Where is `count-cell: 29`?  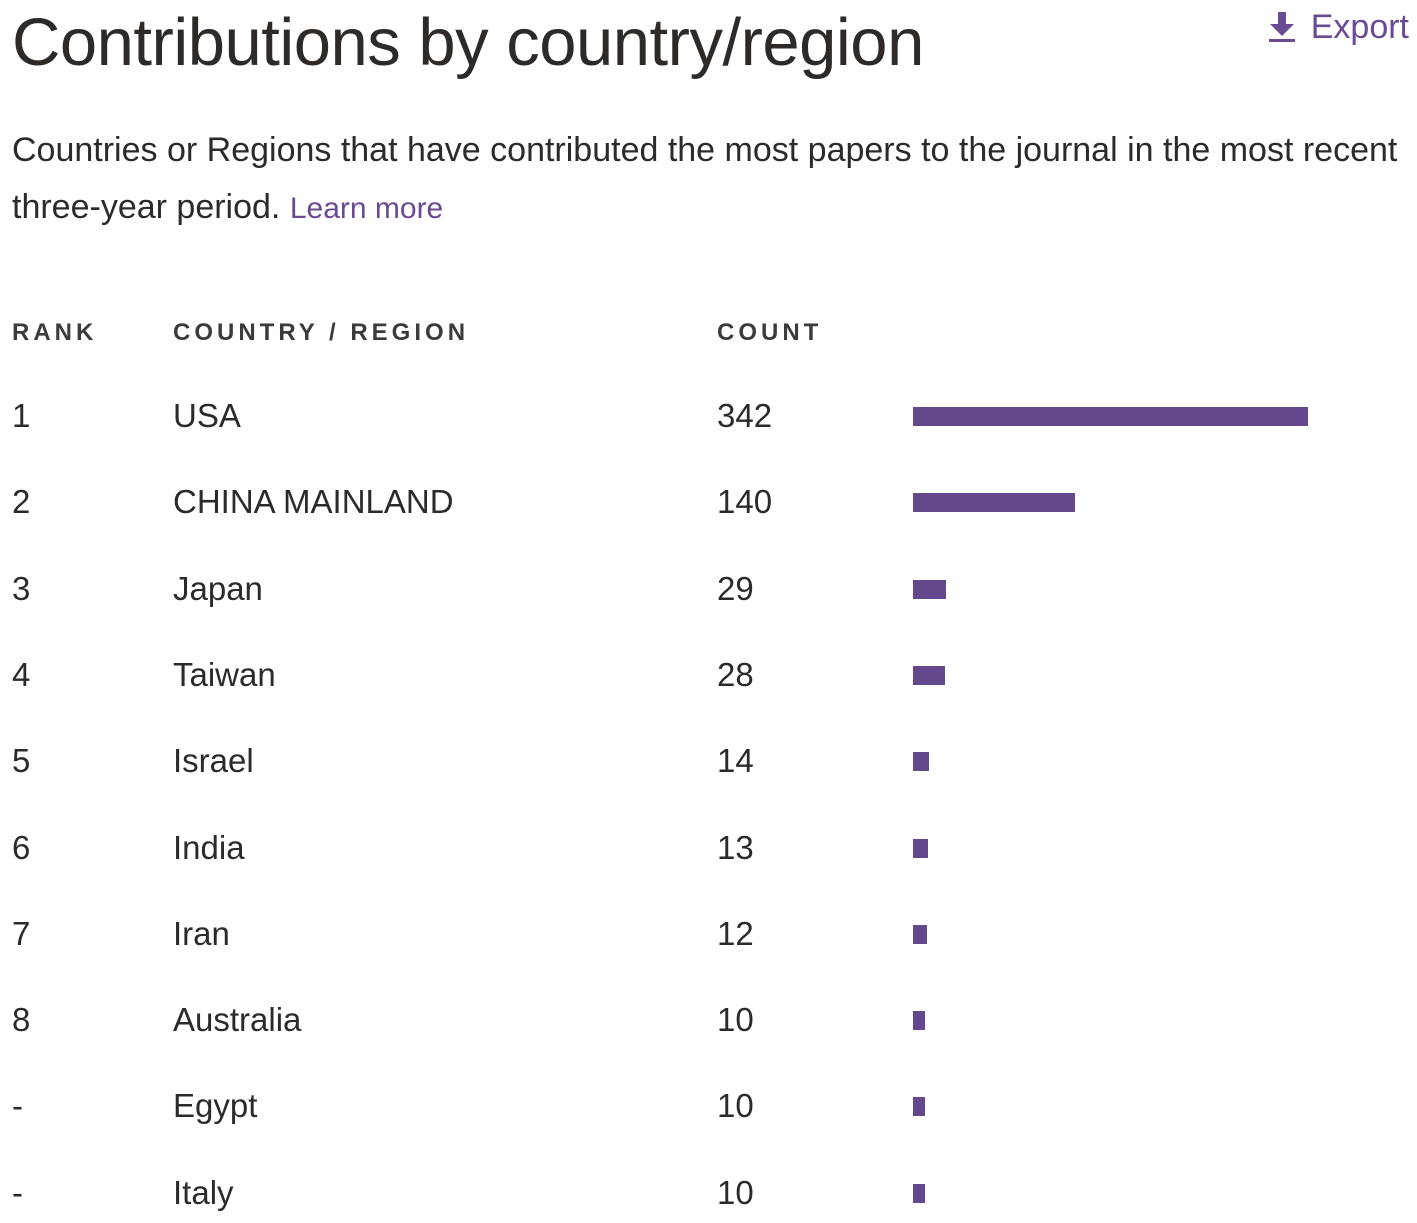
count-cell: 29 is located at coordinates (735, 588).